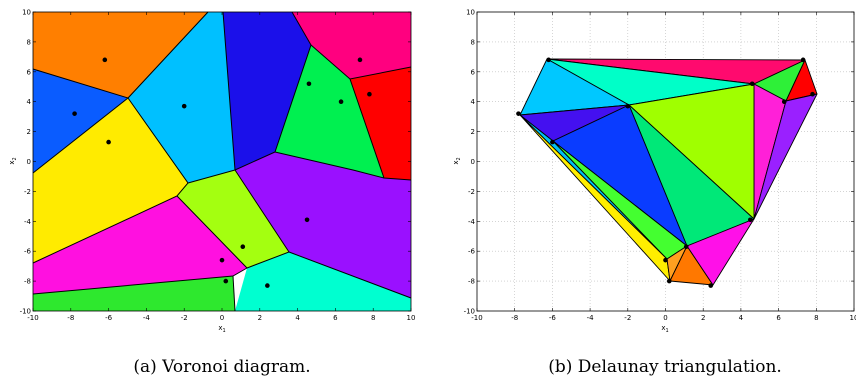 The image size is (856, 385). What do you see at coordinates (373, 318) in the screenshot?
I see `x-tick-label: 8` at bounding box center [373, 318].